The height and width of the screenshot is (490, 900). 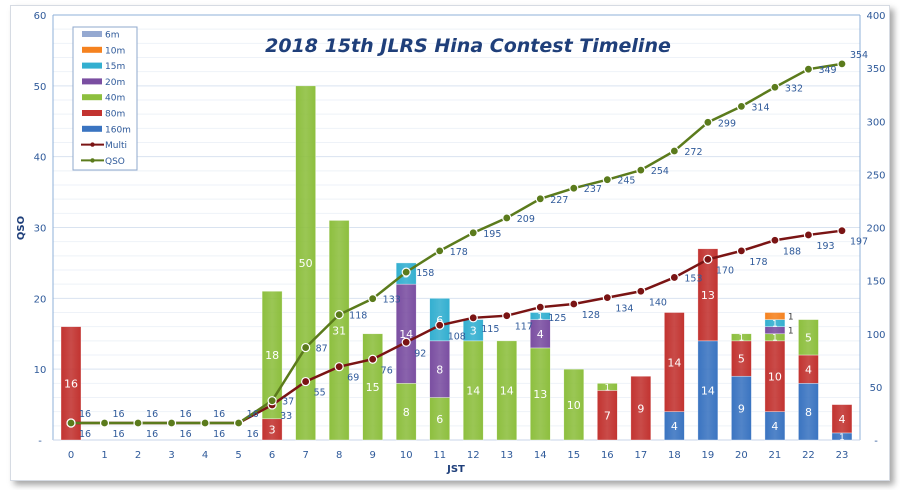 I want to click on legend-label: 20m, so click(x=115, y=83).